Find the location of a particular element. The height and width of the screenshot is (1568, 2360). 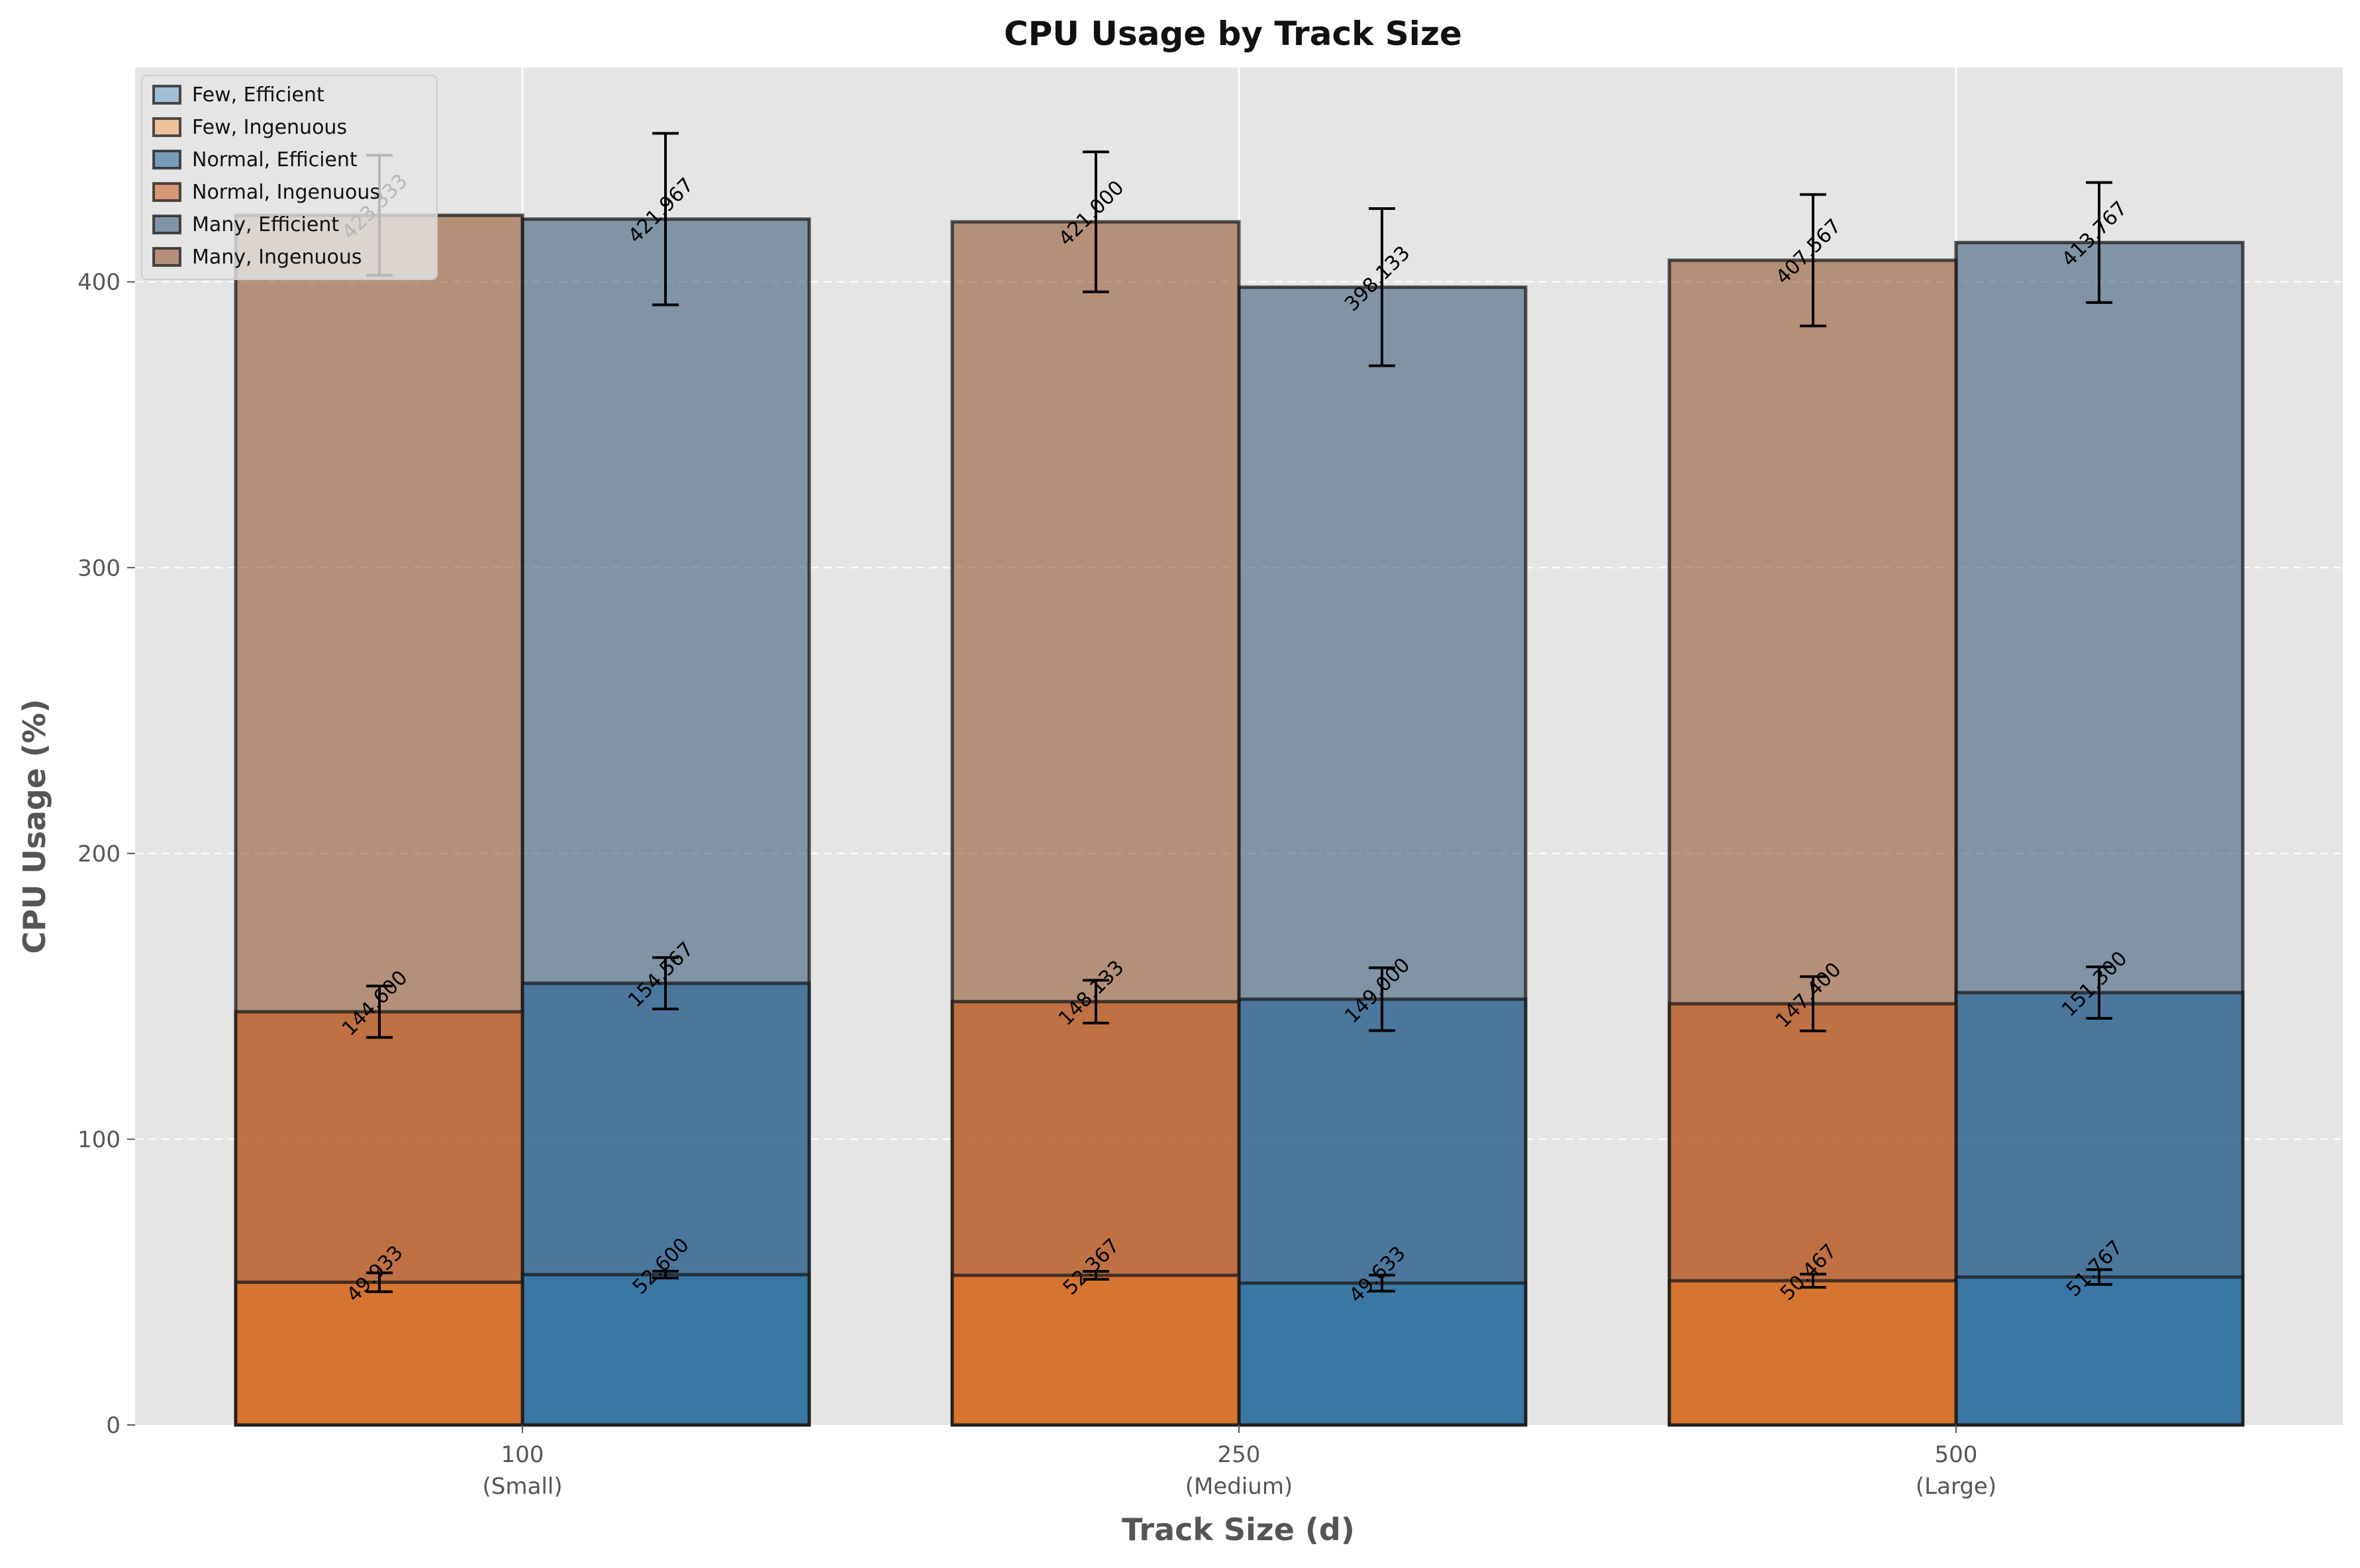

legend-label: Many, Ingenuous is located at coordinates (277, 257).